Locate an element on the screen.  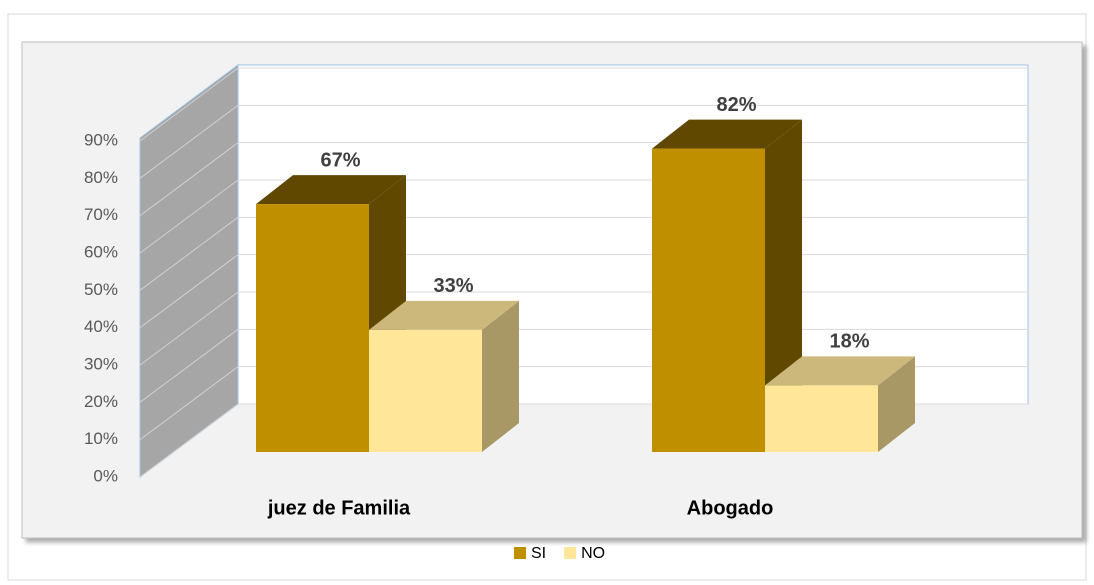
y-tick-label: 30% is located at coordinates (101, 363).